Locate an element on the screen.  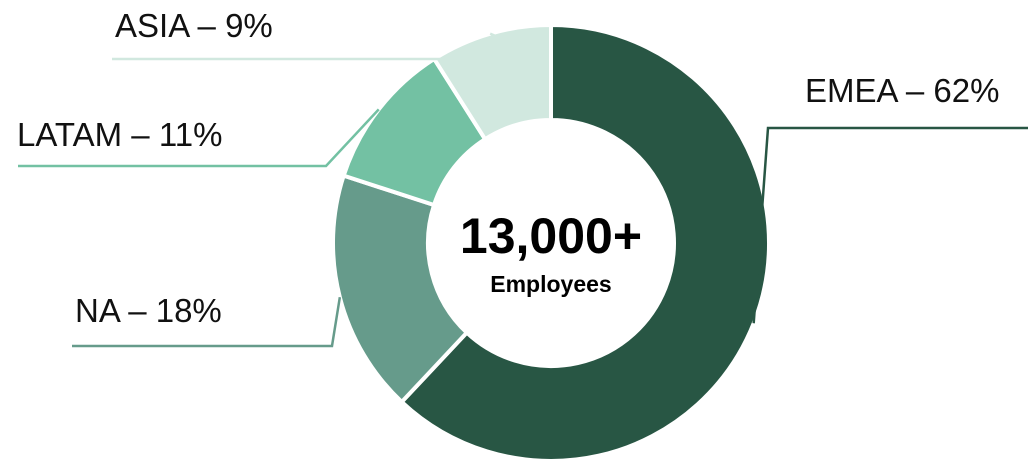
leader-line-asia is located at coordinates (330, 46).